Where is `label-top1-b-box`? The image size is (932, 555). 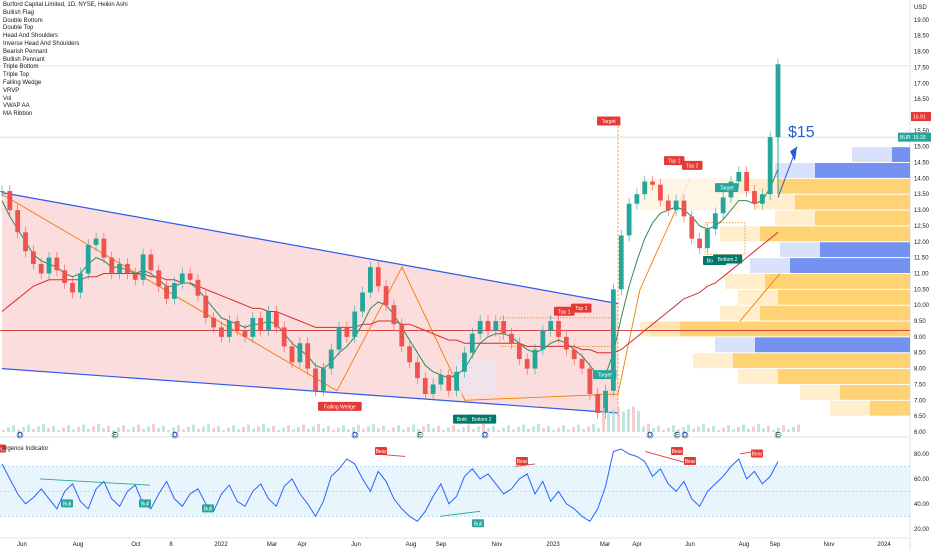
label-top1-b-box is located at coordinates (674, 161).